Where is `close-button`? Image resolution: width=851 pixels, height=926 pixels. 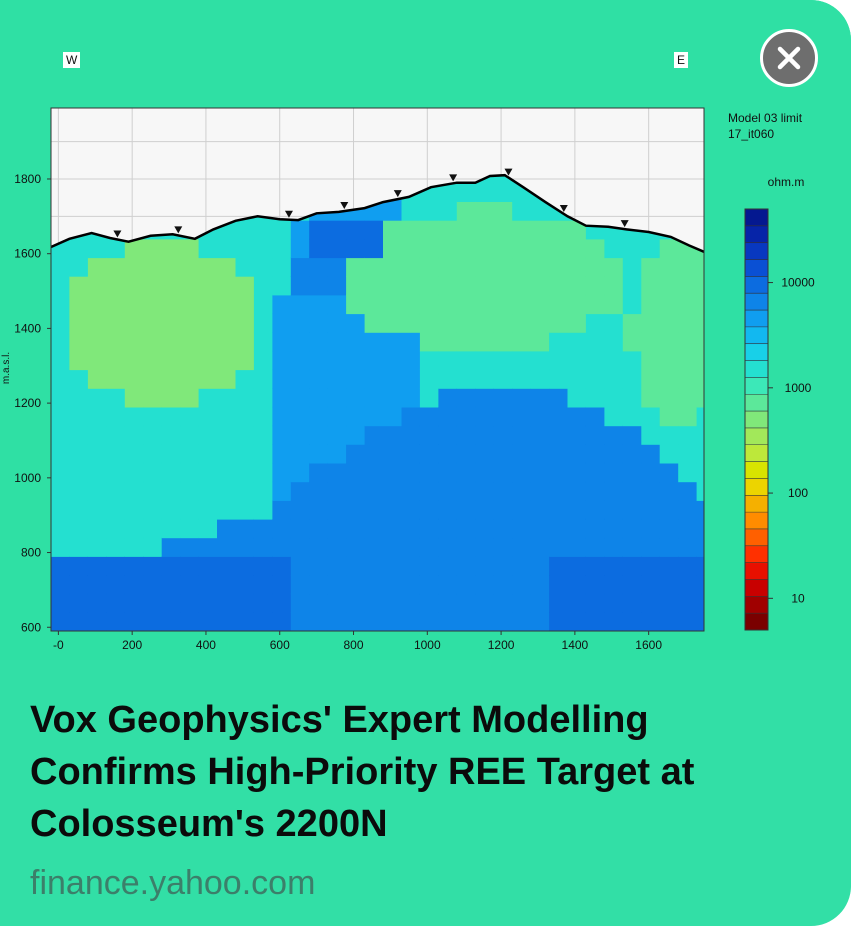
close-button is located at coordinates (789, 58).